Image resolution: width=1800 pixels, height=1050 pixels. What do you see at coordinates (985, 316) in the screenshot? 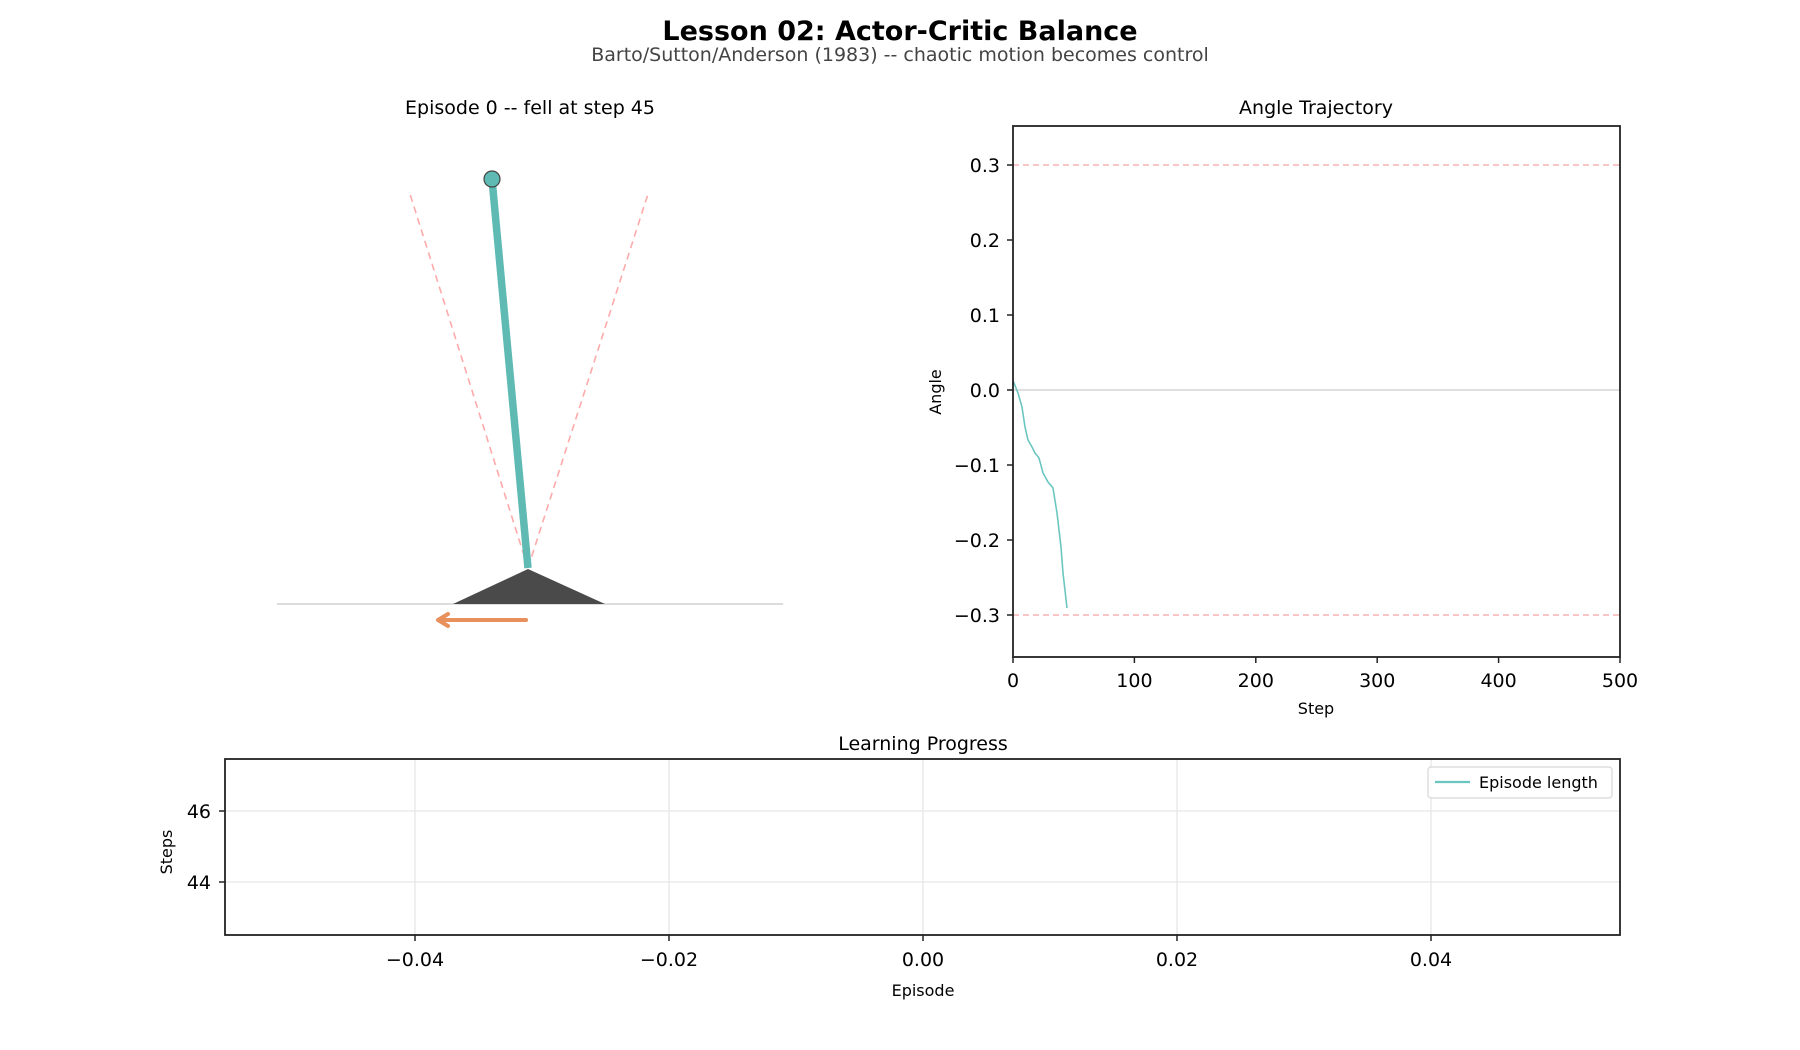
I see `y-tick-label: 0.1` at bounding box center [985, 316].